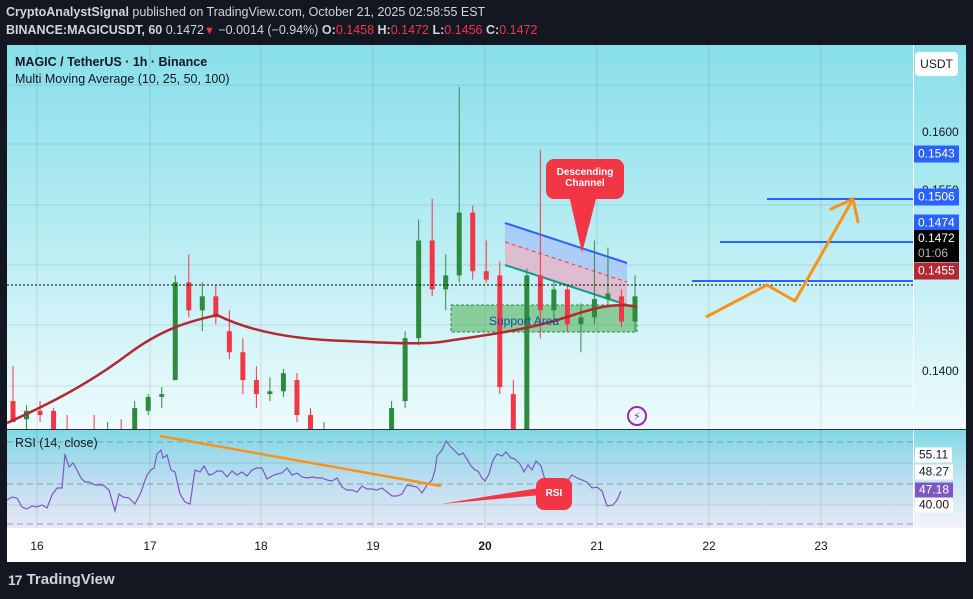 This screenshot has width=973, height=599. What do you see at coordinates (934, 472) in the screenshot?
I see `rsi-tick-label: 48.27` at bounding box center [934, 472].